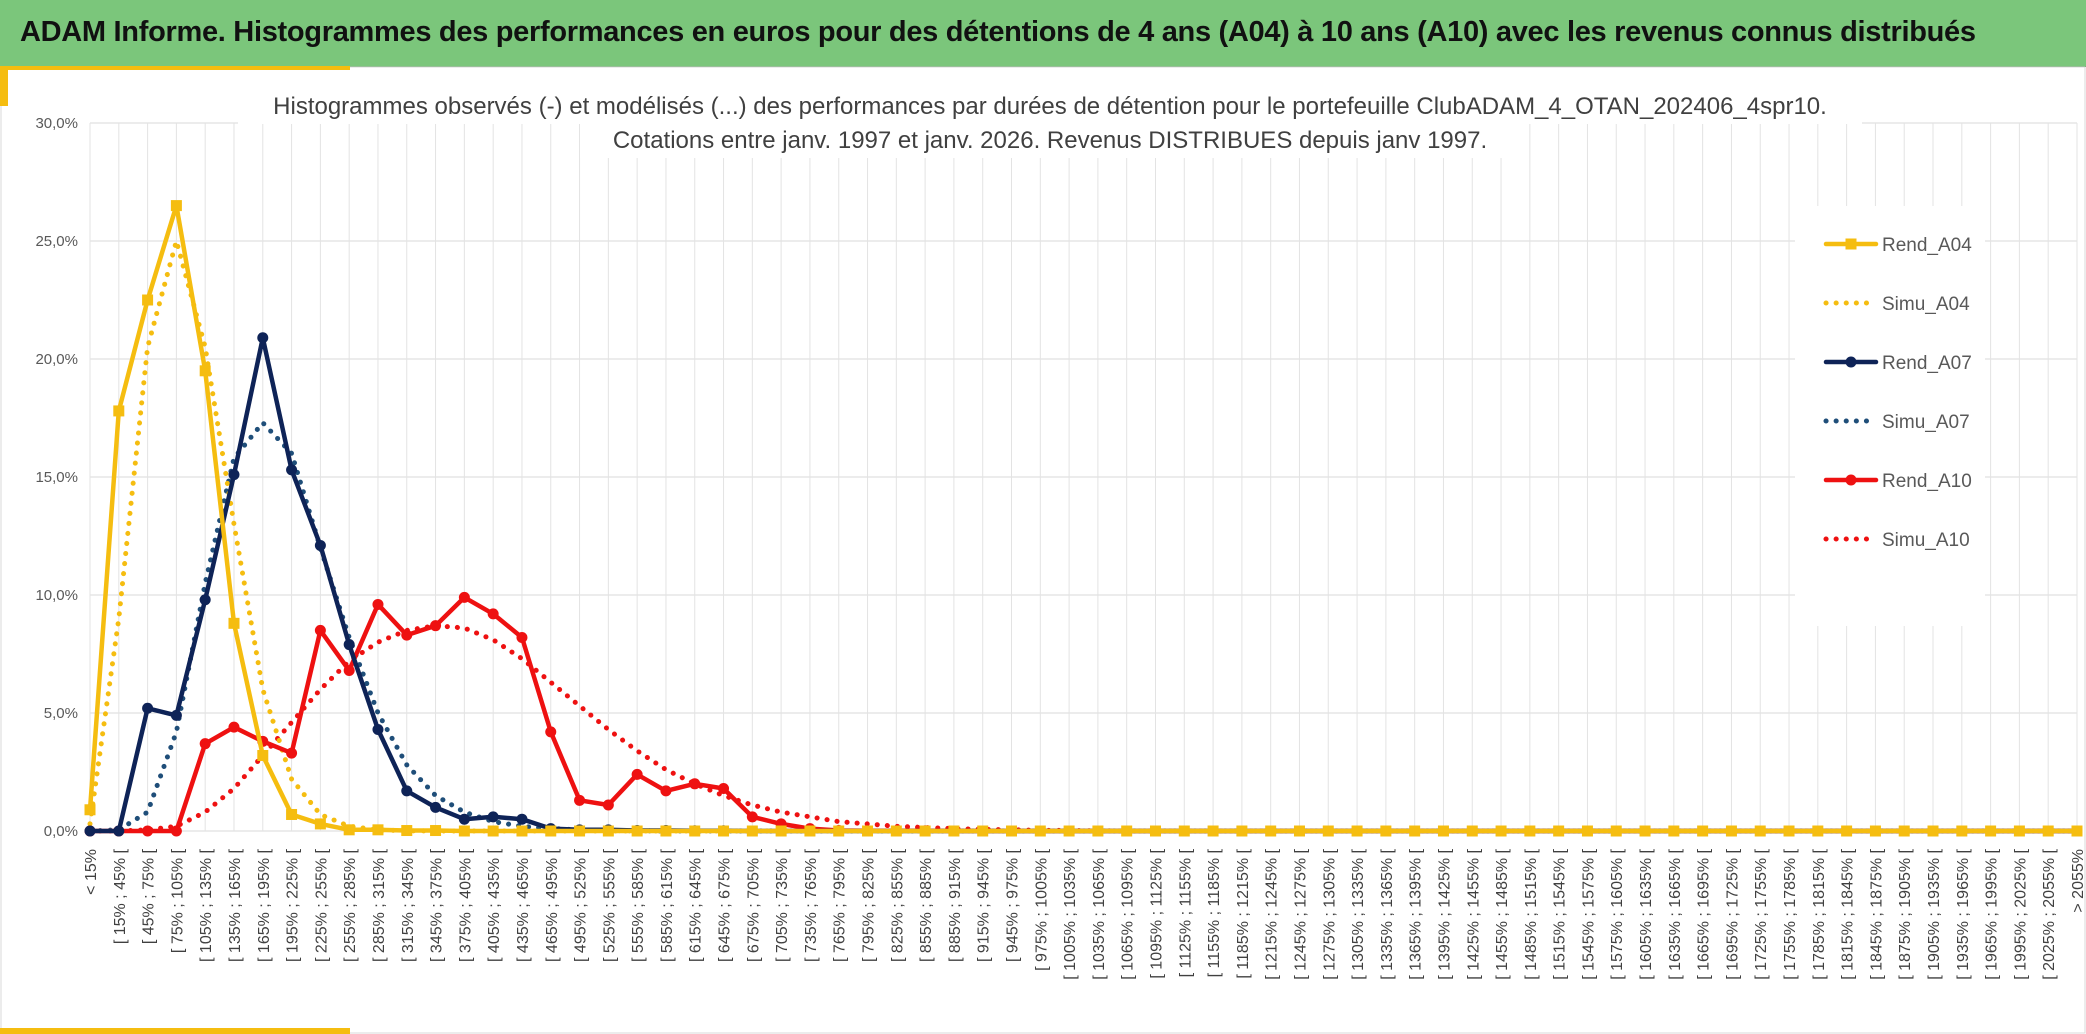 The image size is (2086, 1034). Describe the element at coordinates (1617, 913) in the screenshot. I see `x-tick-label: [ 1575% ; 1605% [` at that location.